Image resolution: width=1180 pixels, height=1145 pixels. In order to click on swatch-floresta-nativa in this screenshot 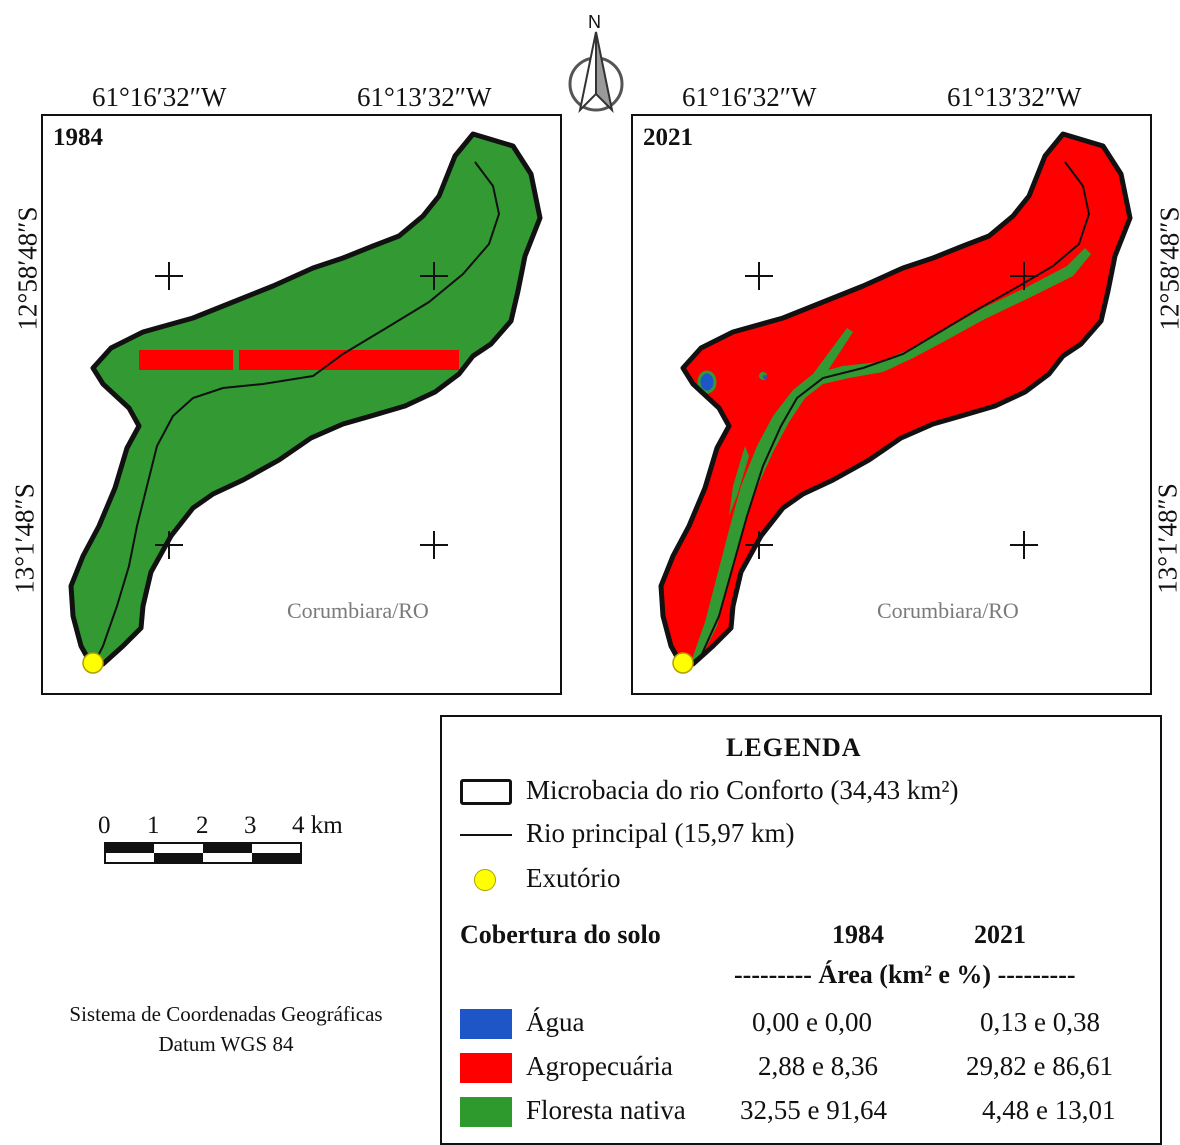, I will do `click(486, 1112)`.